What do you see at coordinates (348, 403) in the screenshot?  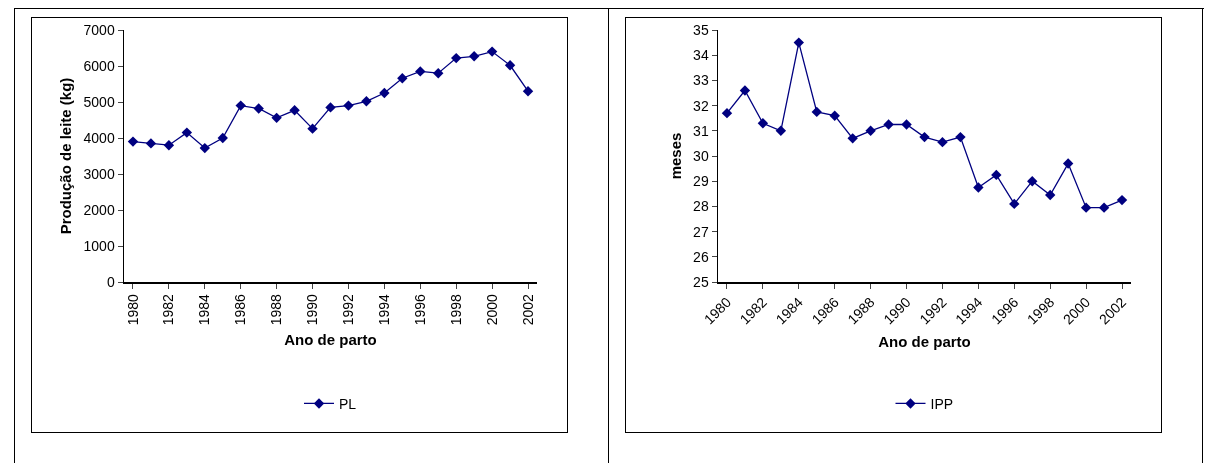 I see `legend-label: PL` at bounding box center [348, 403].